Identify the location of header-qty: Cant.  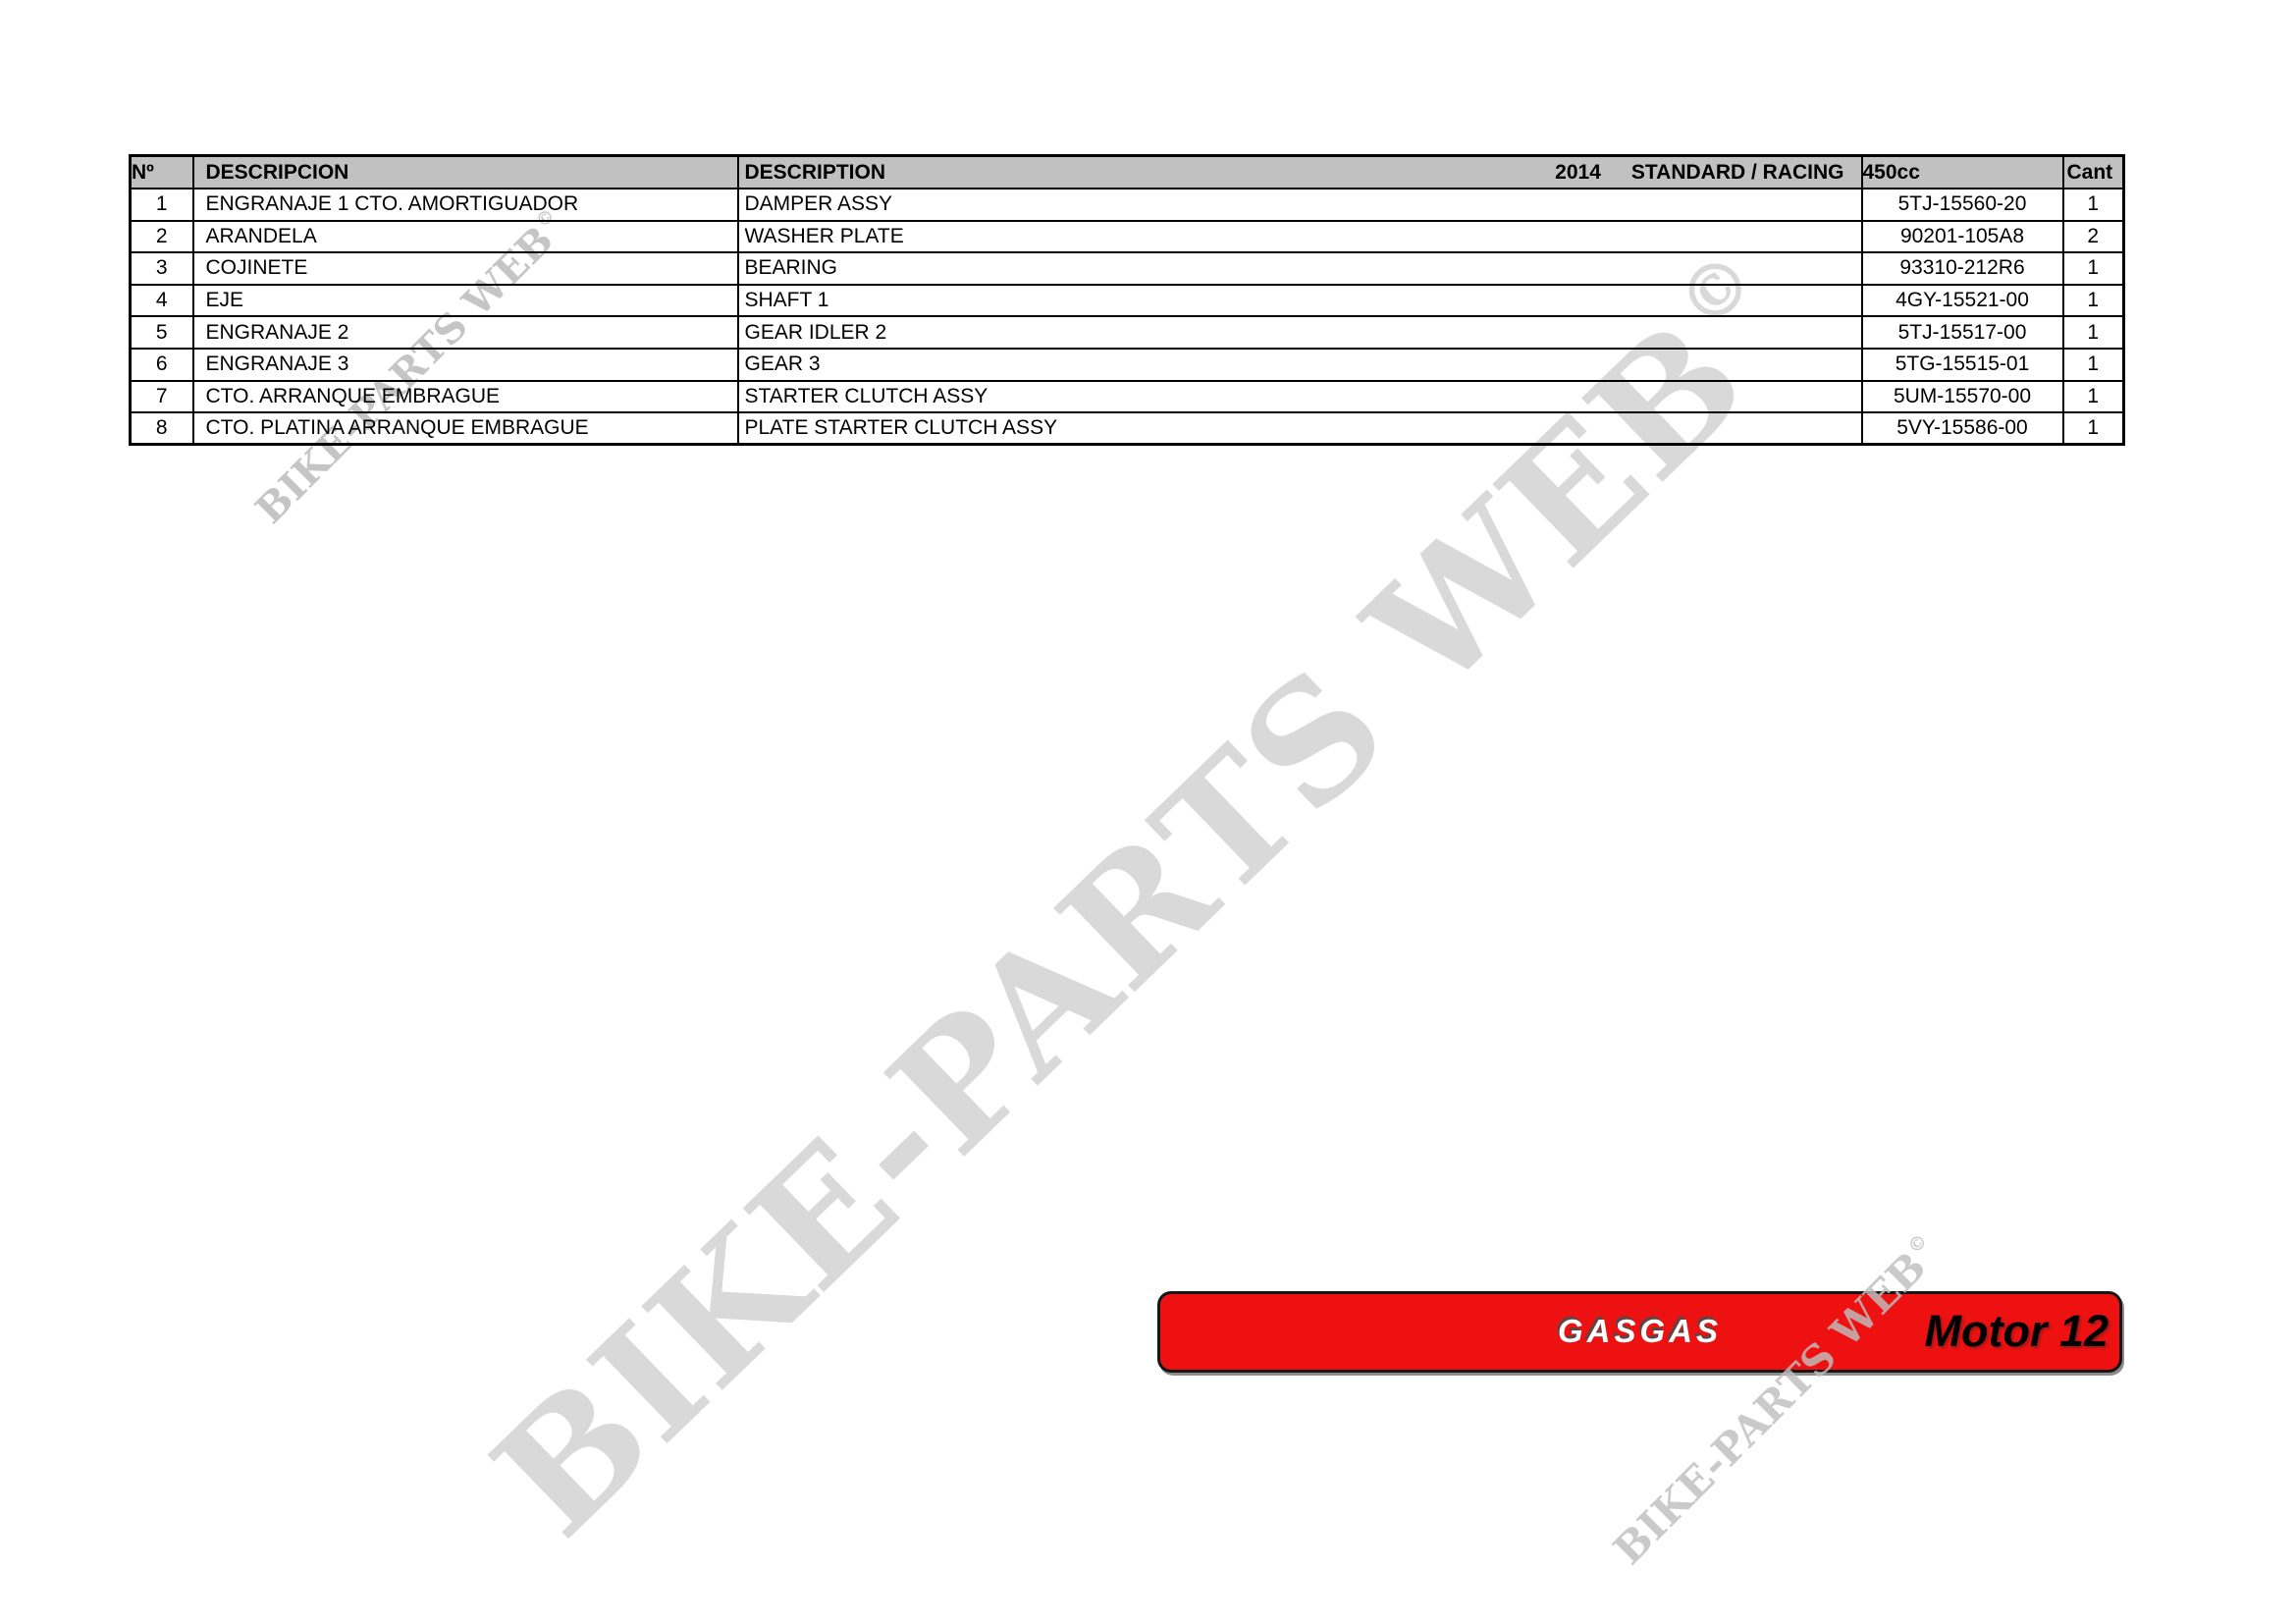
(2093, 171).